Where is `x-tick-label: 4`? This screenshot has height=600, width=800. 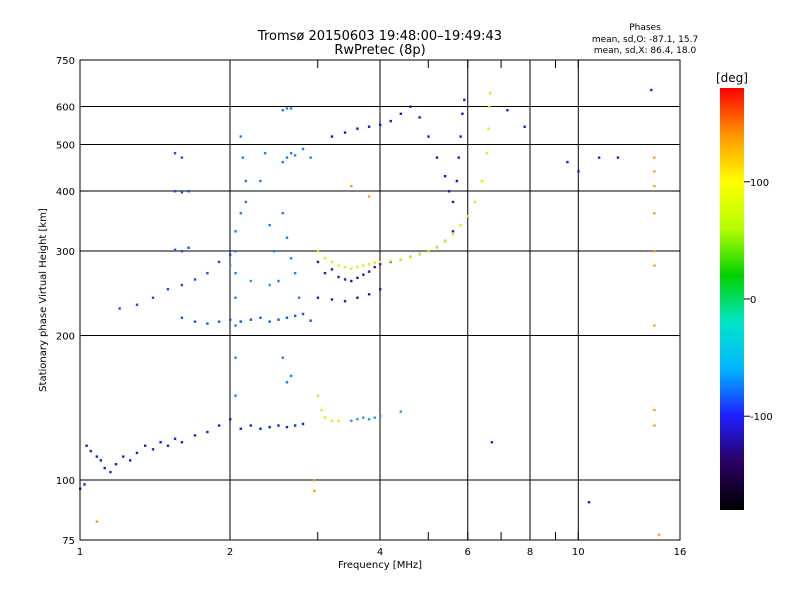
x-tick-label: 4 is located at coordinates (380, 552).